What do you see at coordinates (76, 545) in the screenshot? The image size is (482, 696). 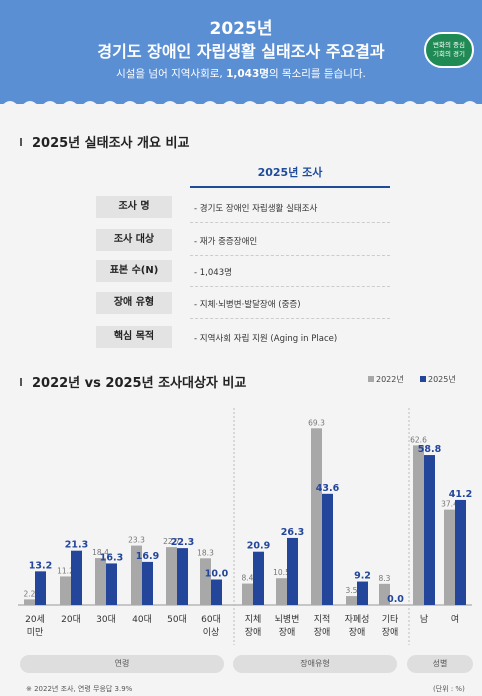 I see `data-label-2025: 21.3` at bounding box center [76, 545].